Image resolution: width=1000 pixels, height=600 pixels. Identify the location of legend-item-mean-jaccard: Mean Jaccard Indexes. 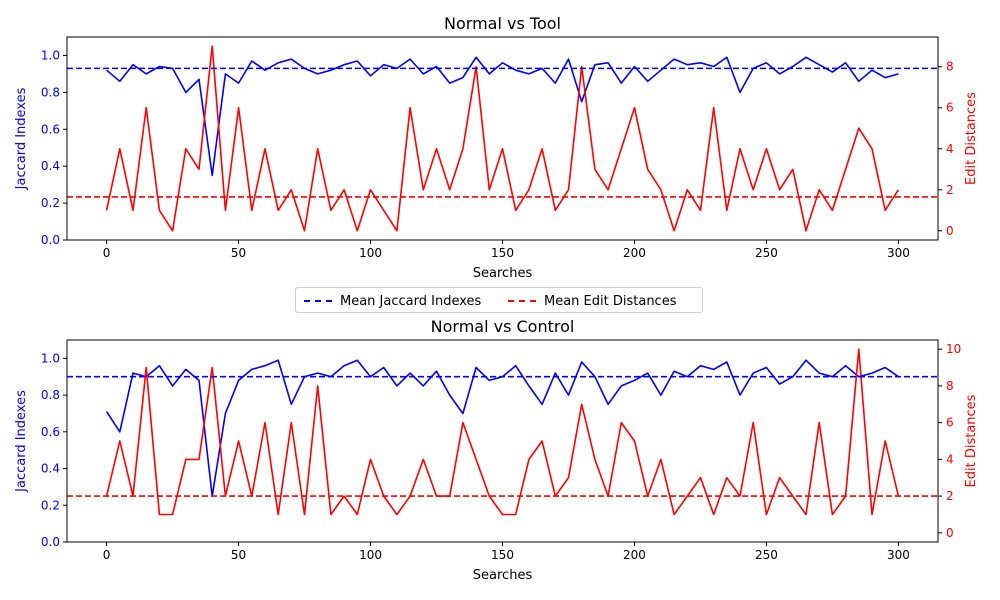
(392, 301).